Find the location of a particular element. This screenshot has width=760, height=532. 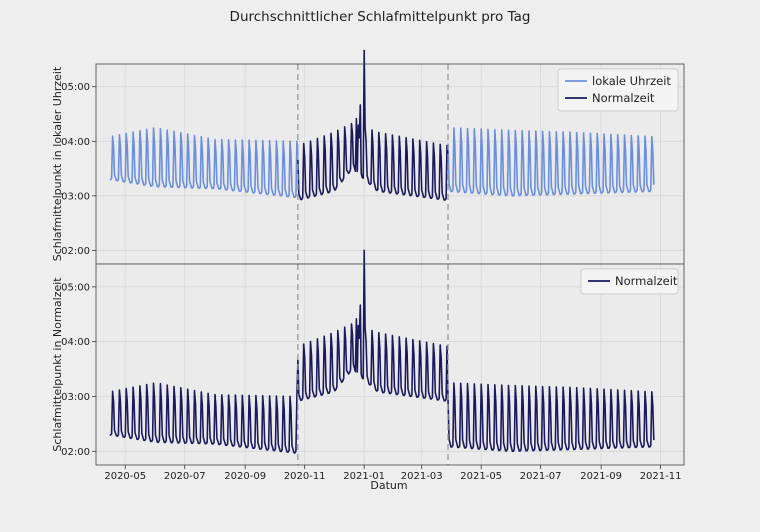

legend: Normalzeit is located at coordinates (629, 281).